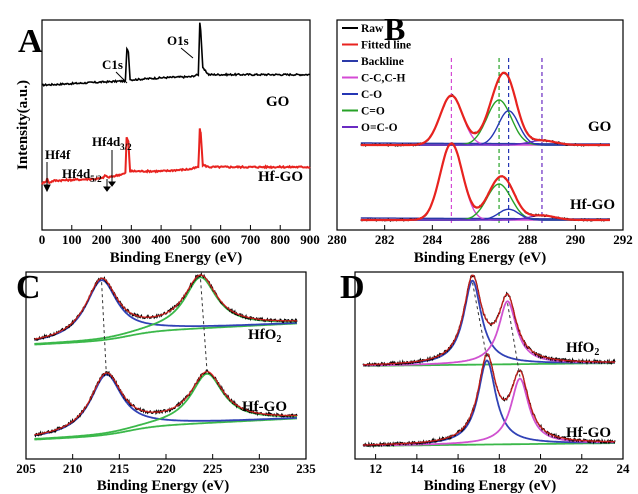  I want to click on x-ticks-b: 280 282 284 286 288 290 292, so click(480, 236).